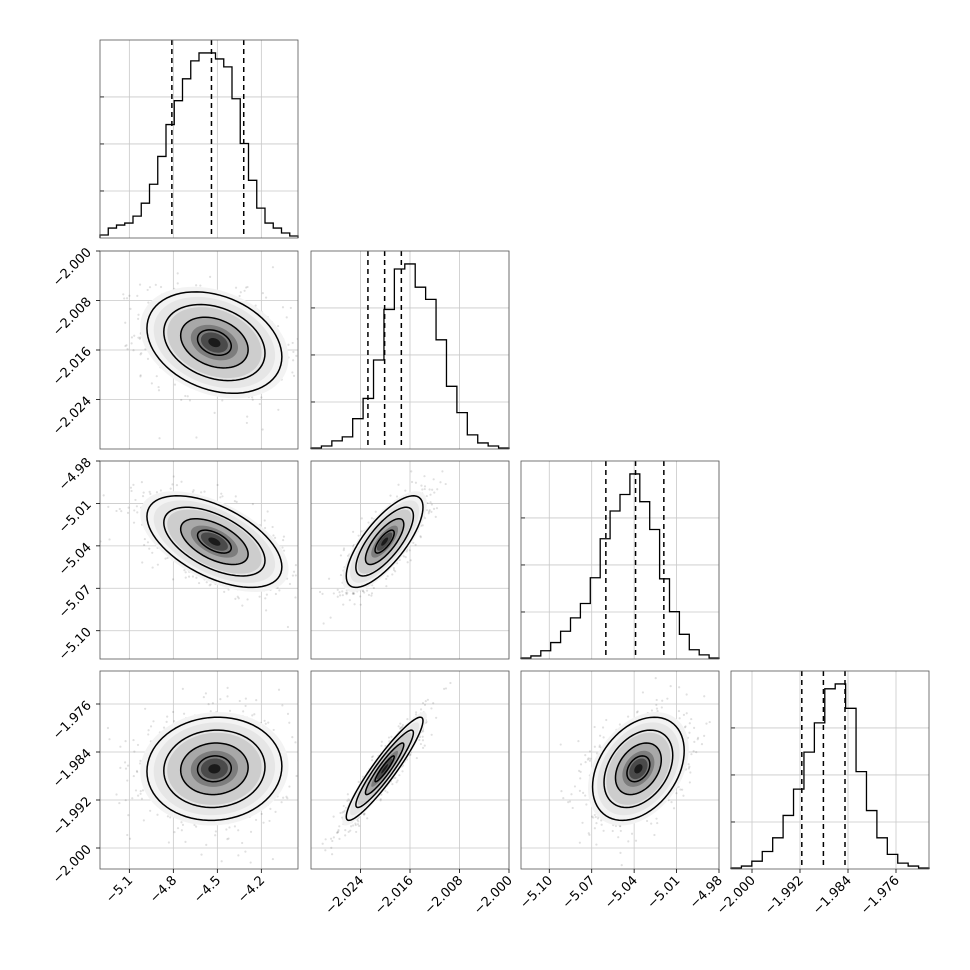  I want to click on x-tick-label-1: −4.5, so click(207, 889).